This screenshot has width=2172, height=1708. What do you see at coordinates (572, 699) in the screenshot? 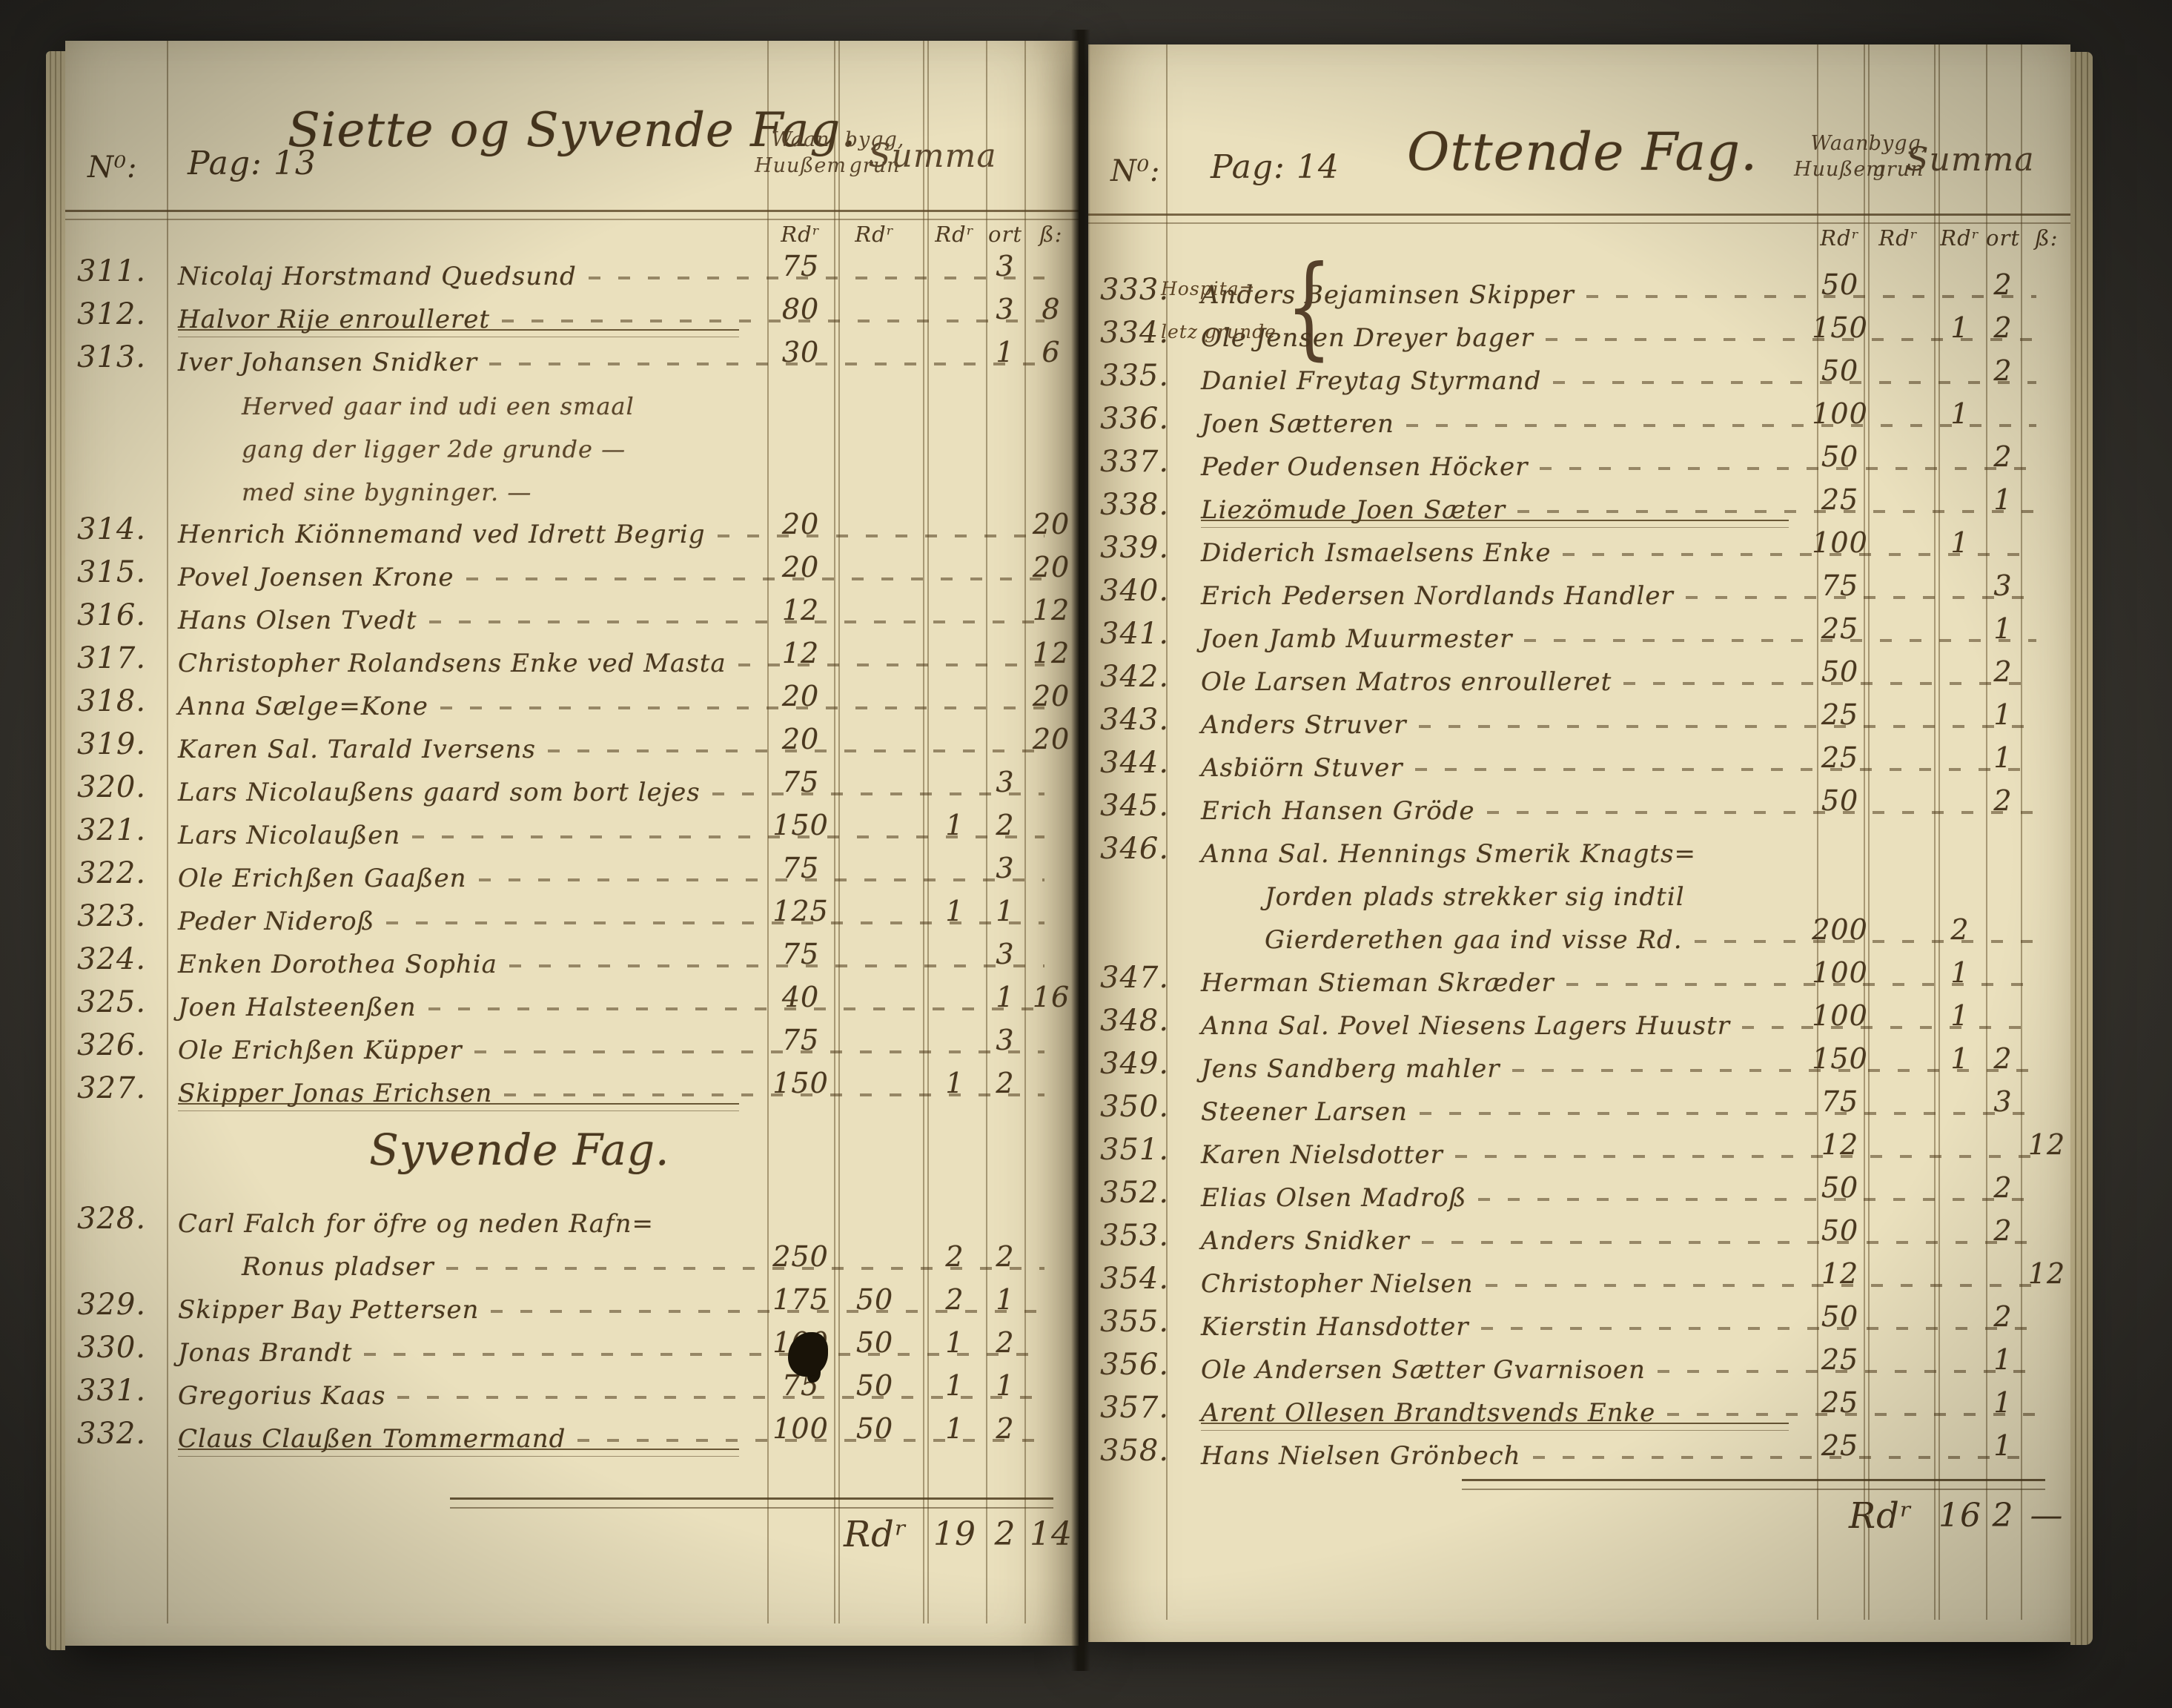
I see `entry-line: Anna Sælge=Kone` at bounding box center [572, 699].